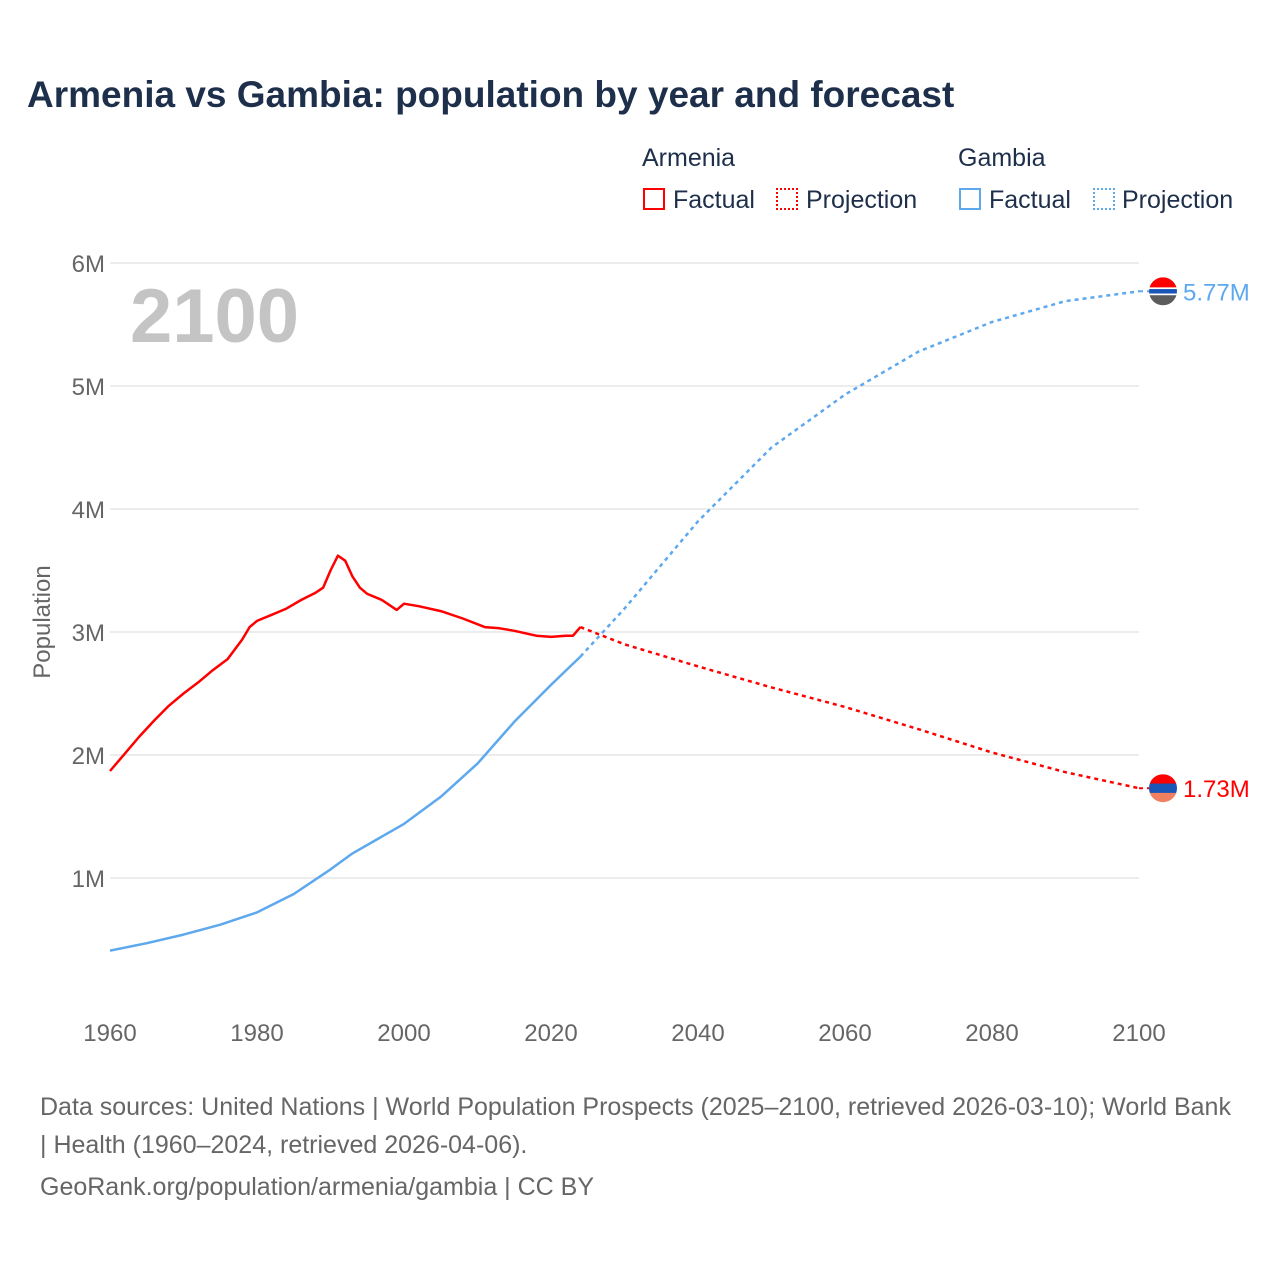  I want to click on x-tick-label: 2020, so click(550, 1033).